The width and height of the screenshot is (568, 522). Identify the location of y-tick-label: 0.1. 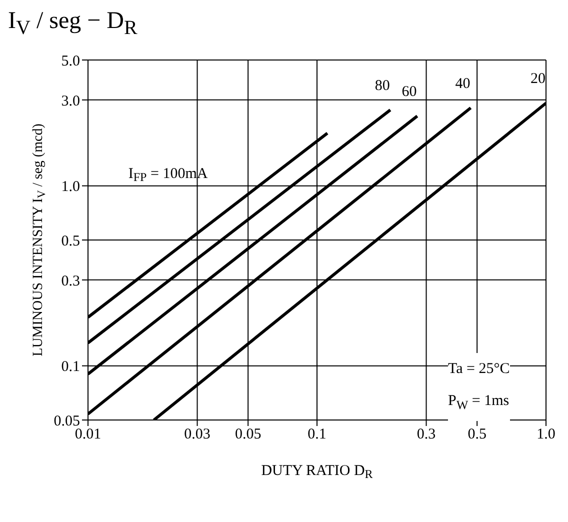
(70, 367).